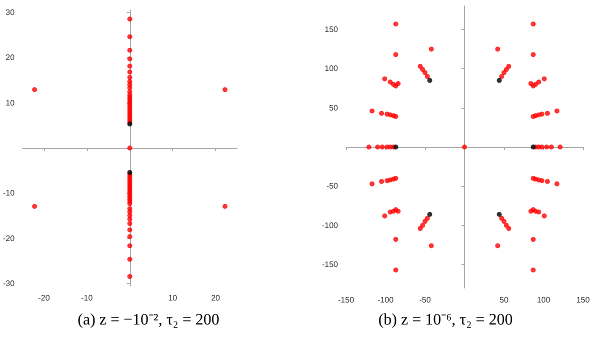 This screenshot has width=594, height=347. I want to click on y-tick-label: -150, so click(330, 264).